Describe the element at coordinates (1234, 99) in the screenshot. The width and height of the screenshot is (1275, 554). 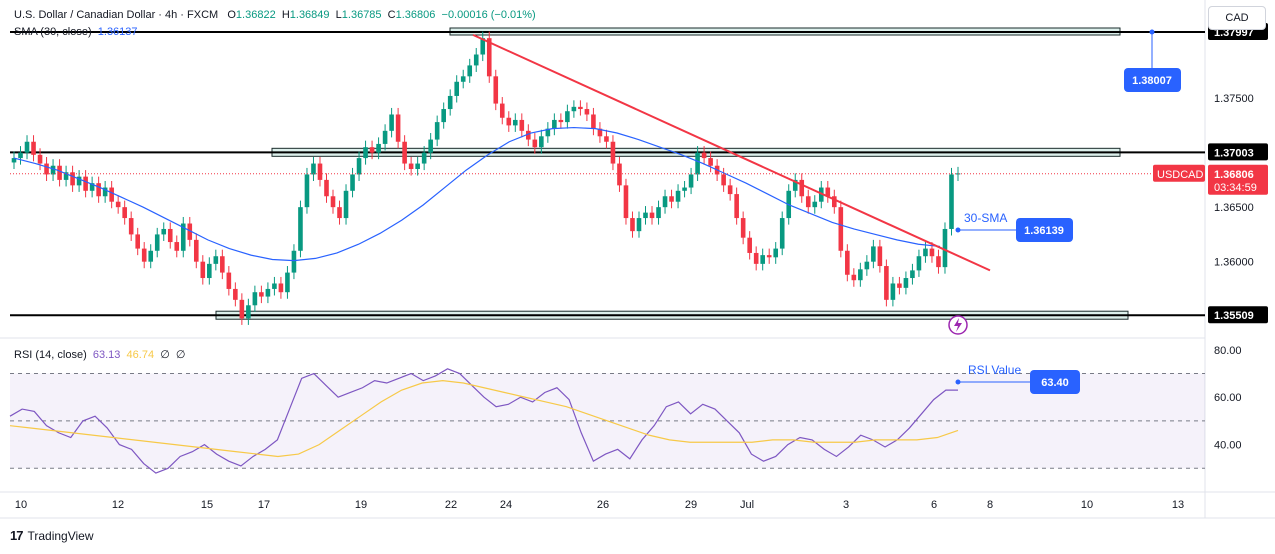
I see `price-tick-0: 1.37500` at that location.